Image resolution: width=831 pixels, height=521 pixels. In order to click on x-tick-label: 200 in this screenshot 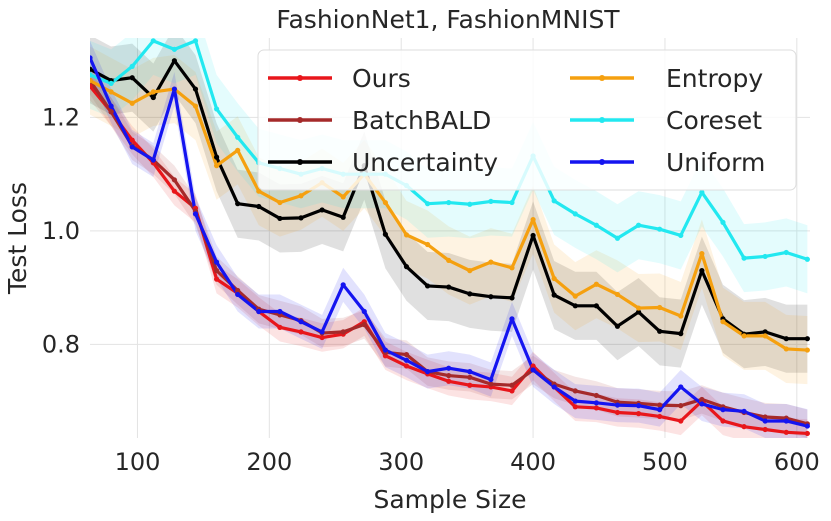, I will do `click(269, 462)`.